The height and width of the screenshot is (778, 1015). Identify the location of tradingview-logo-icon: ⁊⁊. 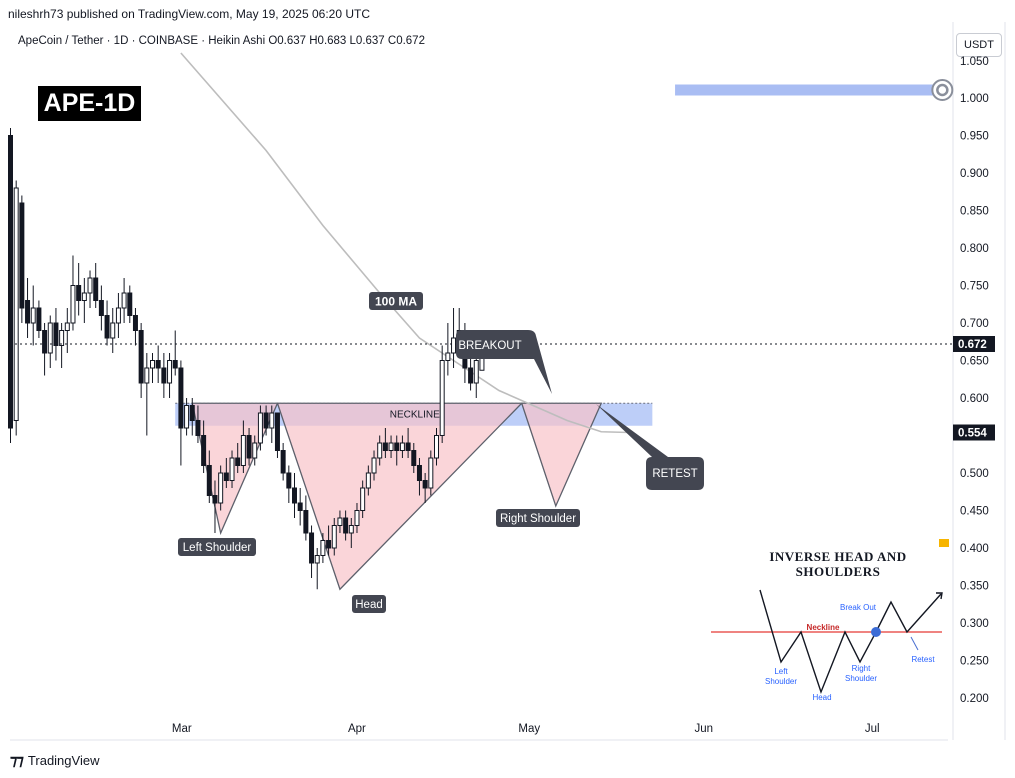
(17, 760).